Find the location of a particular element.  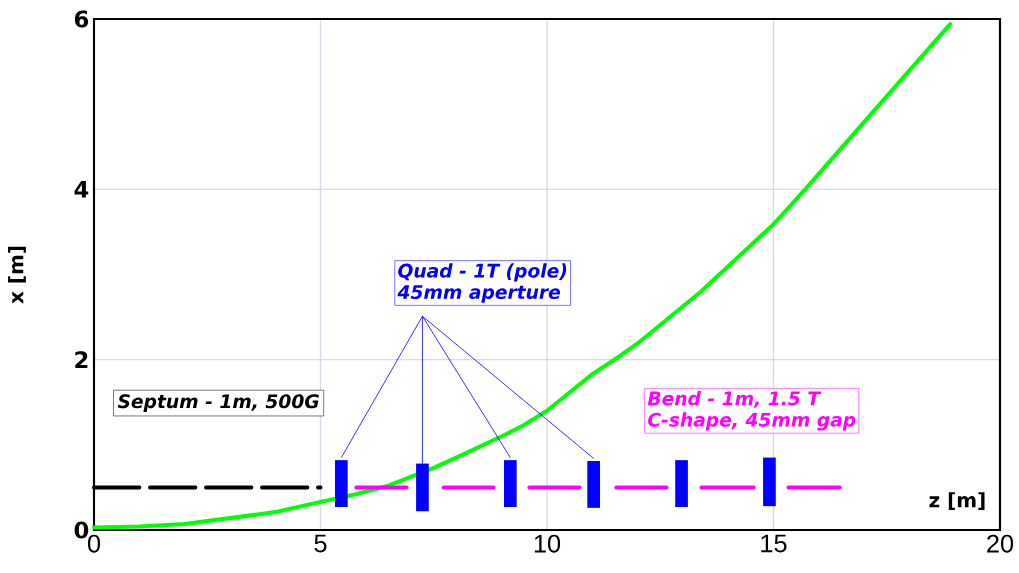

x-tick-label: 20 is located at coordinates (1000, 543).